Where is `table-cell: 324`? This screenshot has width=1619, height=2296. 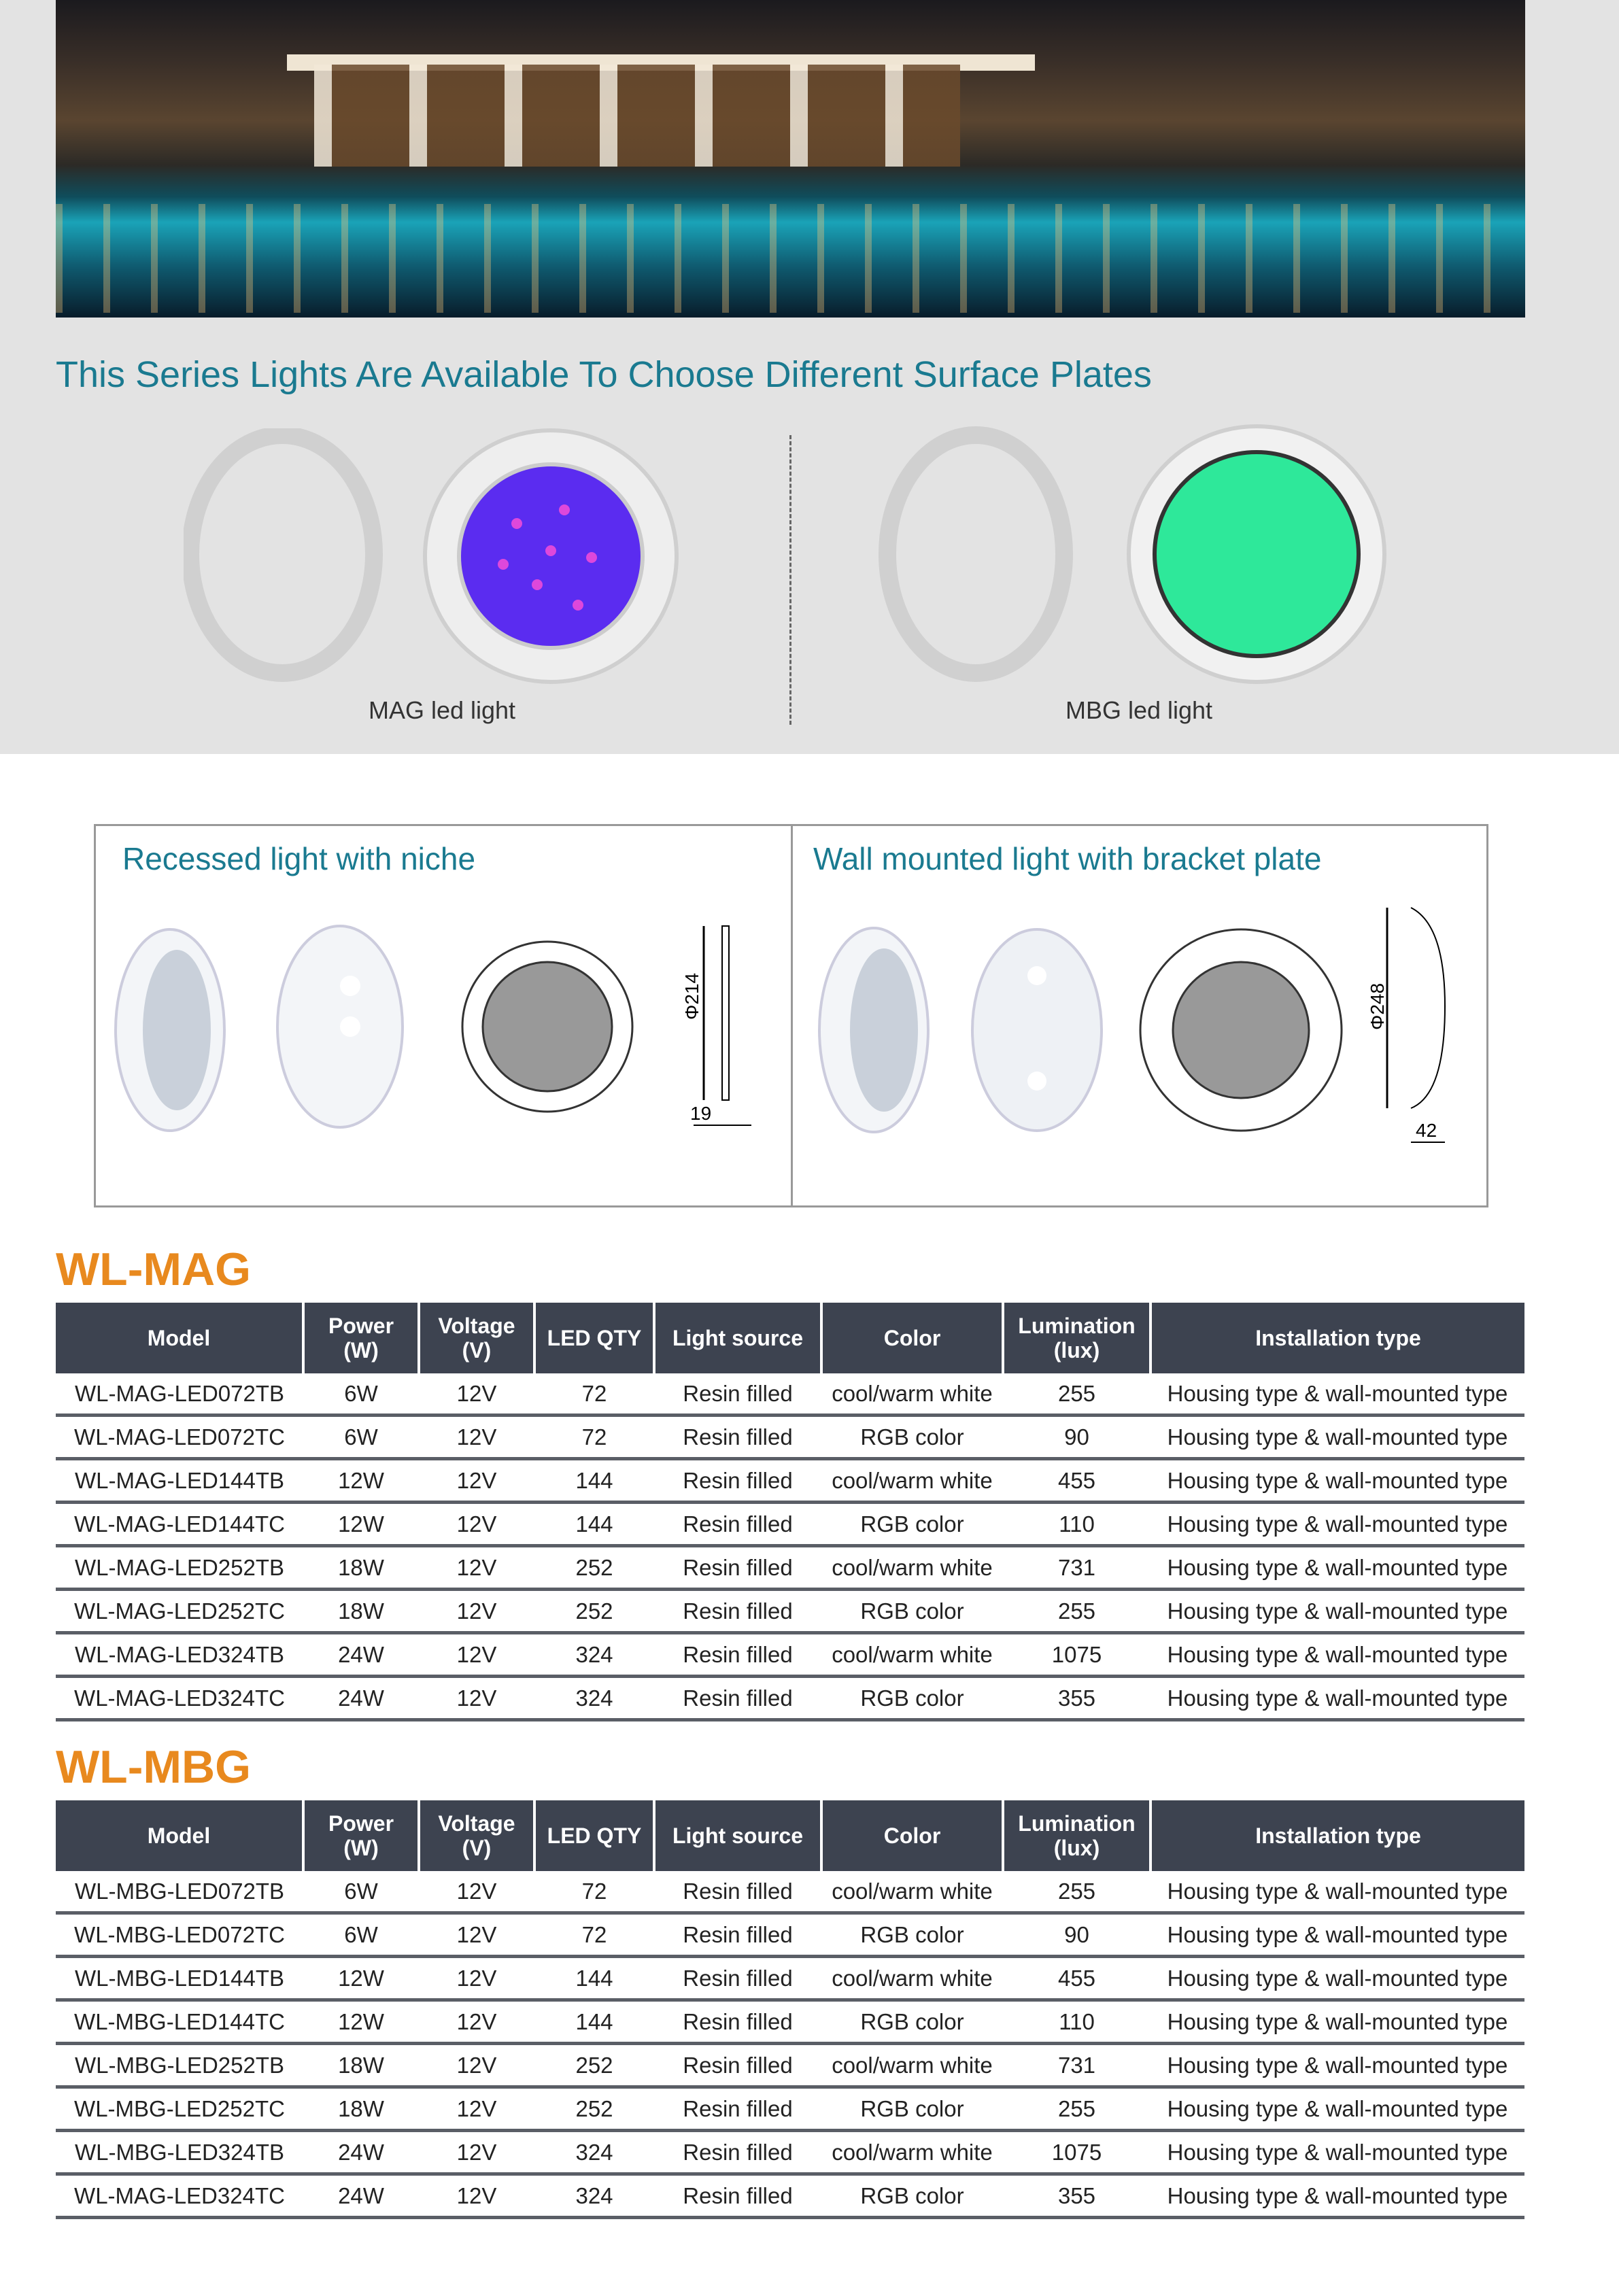 table-cell: 324 is located at coordinates (594, 2153).